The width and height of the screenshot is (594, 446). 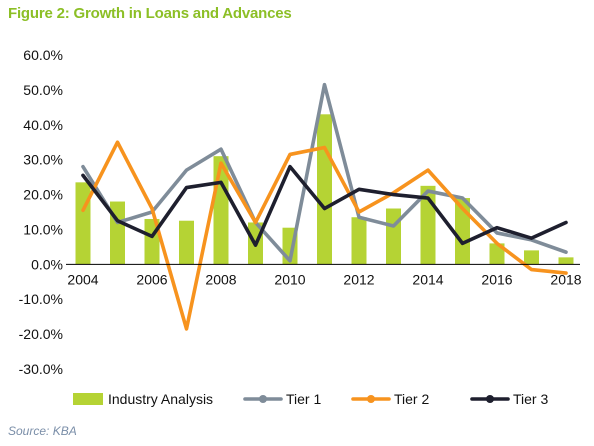 What do you see at coordinates (411, 399) in the screenshot?
I see `legend-label-tier-2: Tier 2` at bounding box center [411, 399].